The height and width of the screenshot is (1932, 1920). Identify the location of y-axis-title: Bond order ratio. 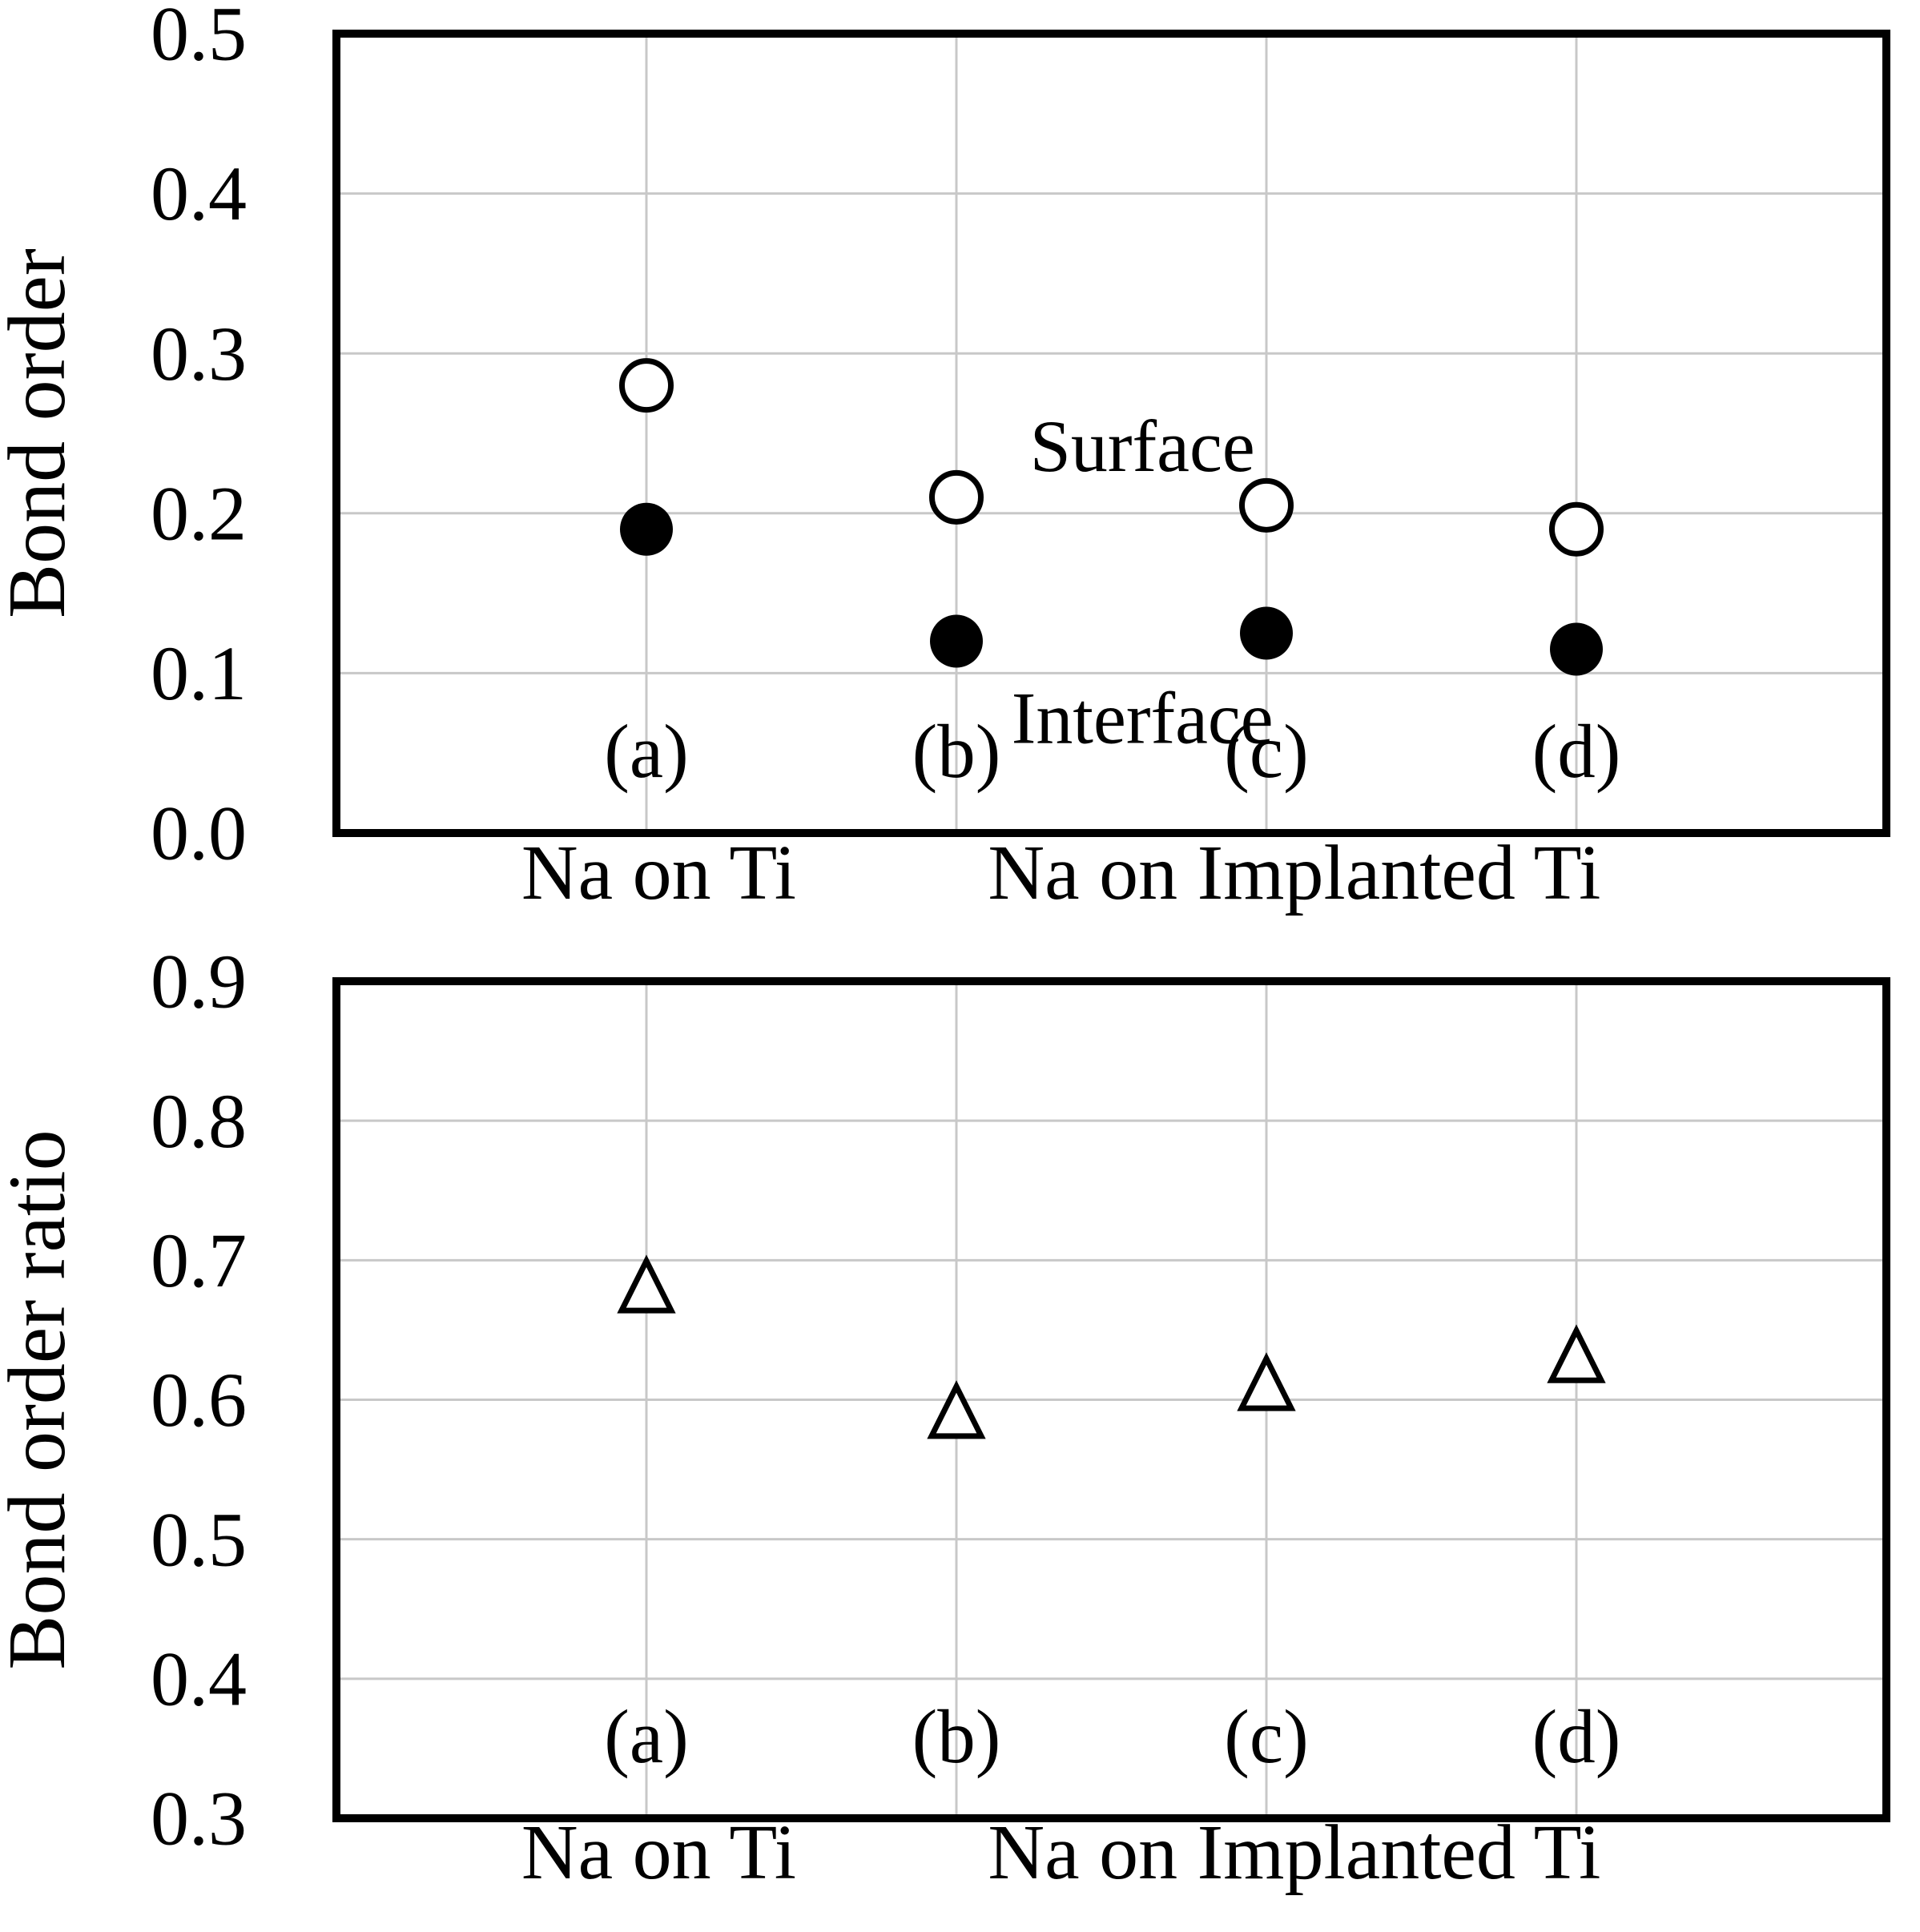
(42, 1399).